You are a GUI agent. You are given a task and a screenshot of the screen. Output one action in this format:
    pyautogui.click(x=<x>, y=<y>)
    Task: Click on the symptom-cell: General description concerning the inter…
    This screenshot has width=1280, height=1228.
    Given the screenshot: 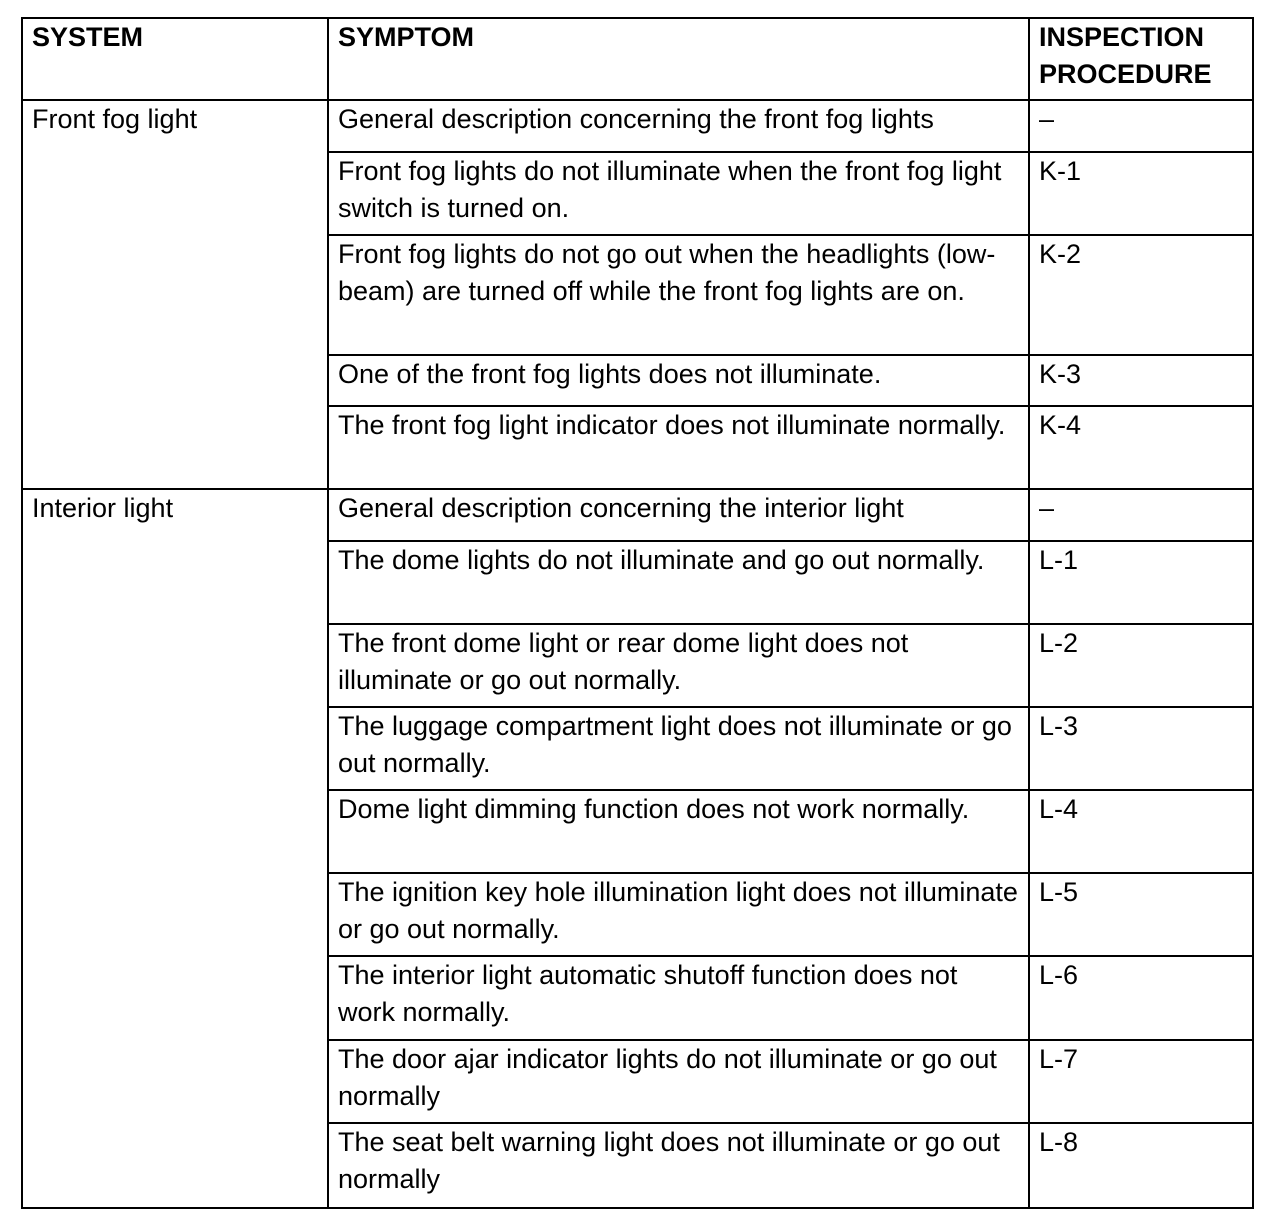 What is the action you would take?
    pyautogui.click(x=678, y=515)
    